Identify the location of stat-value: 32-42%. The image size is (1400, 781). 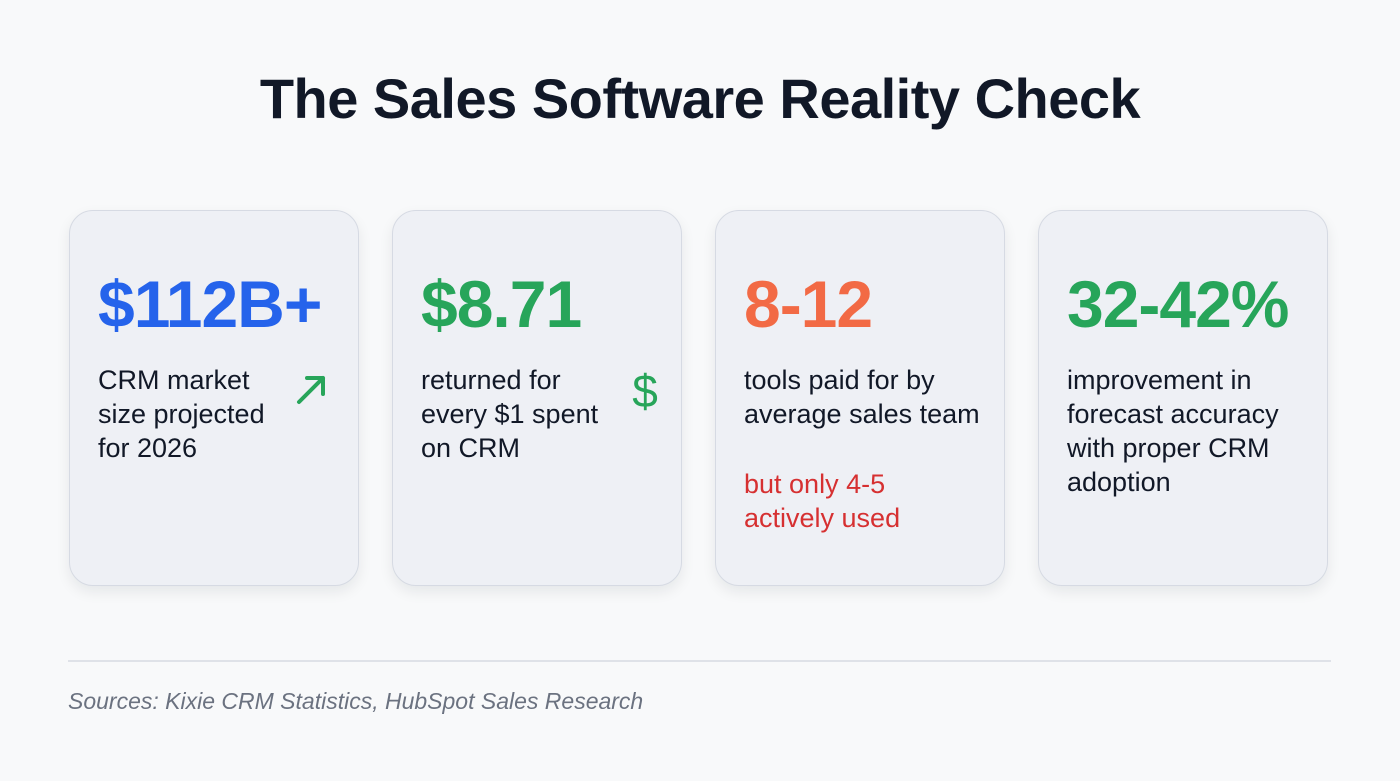
(1178, 304).